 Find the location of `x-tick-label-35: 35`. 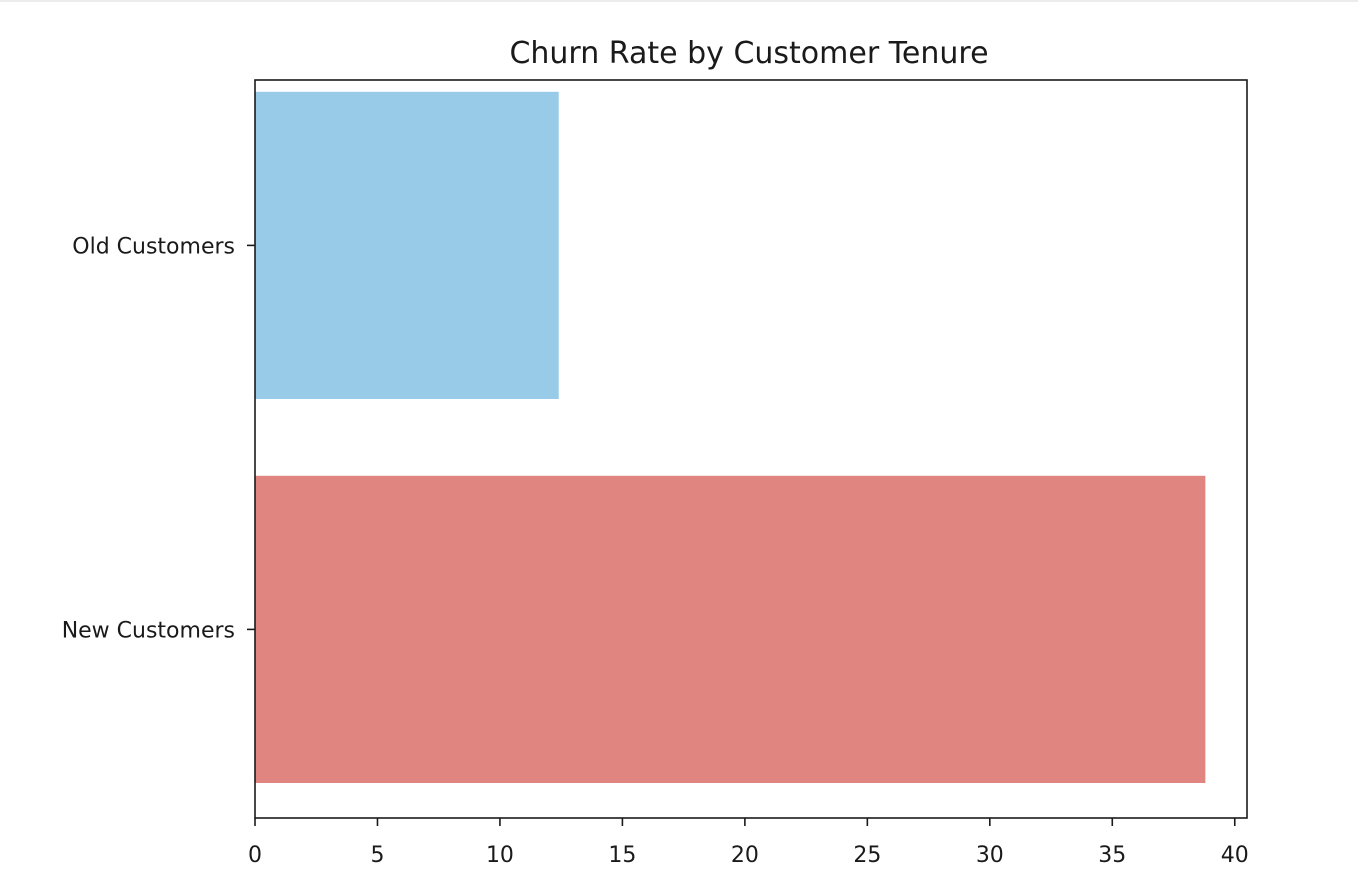

x-tick-label-35: 35 is located at coordinates (1112, 855).